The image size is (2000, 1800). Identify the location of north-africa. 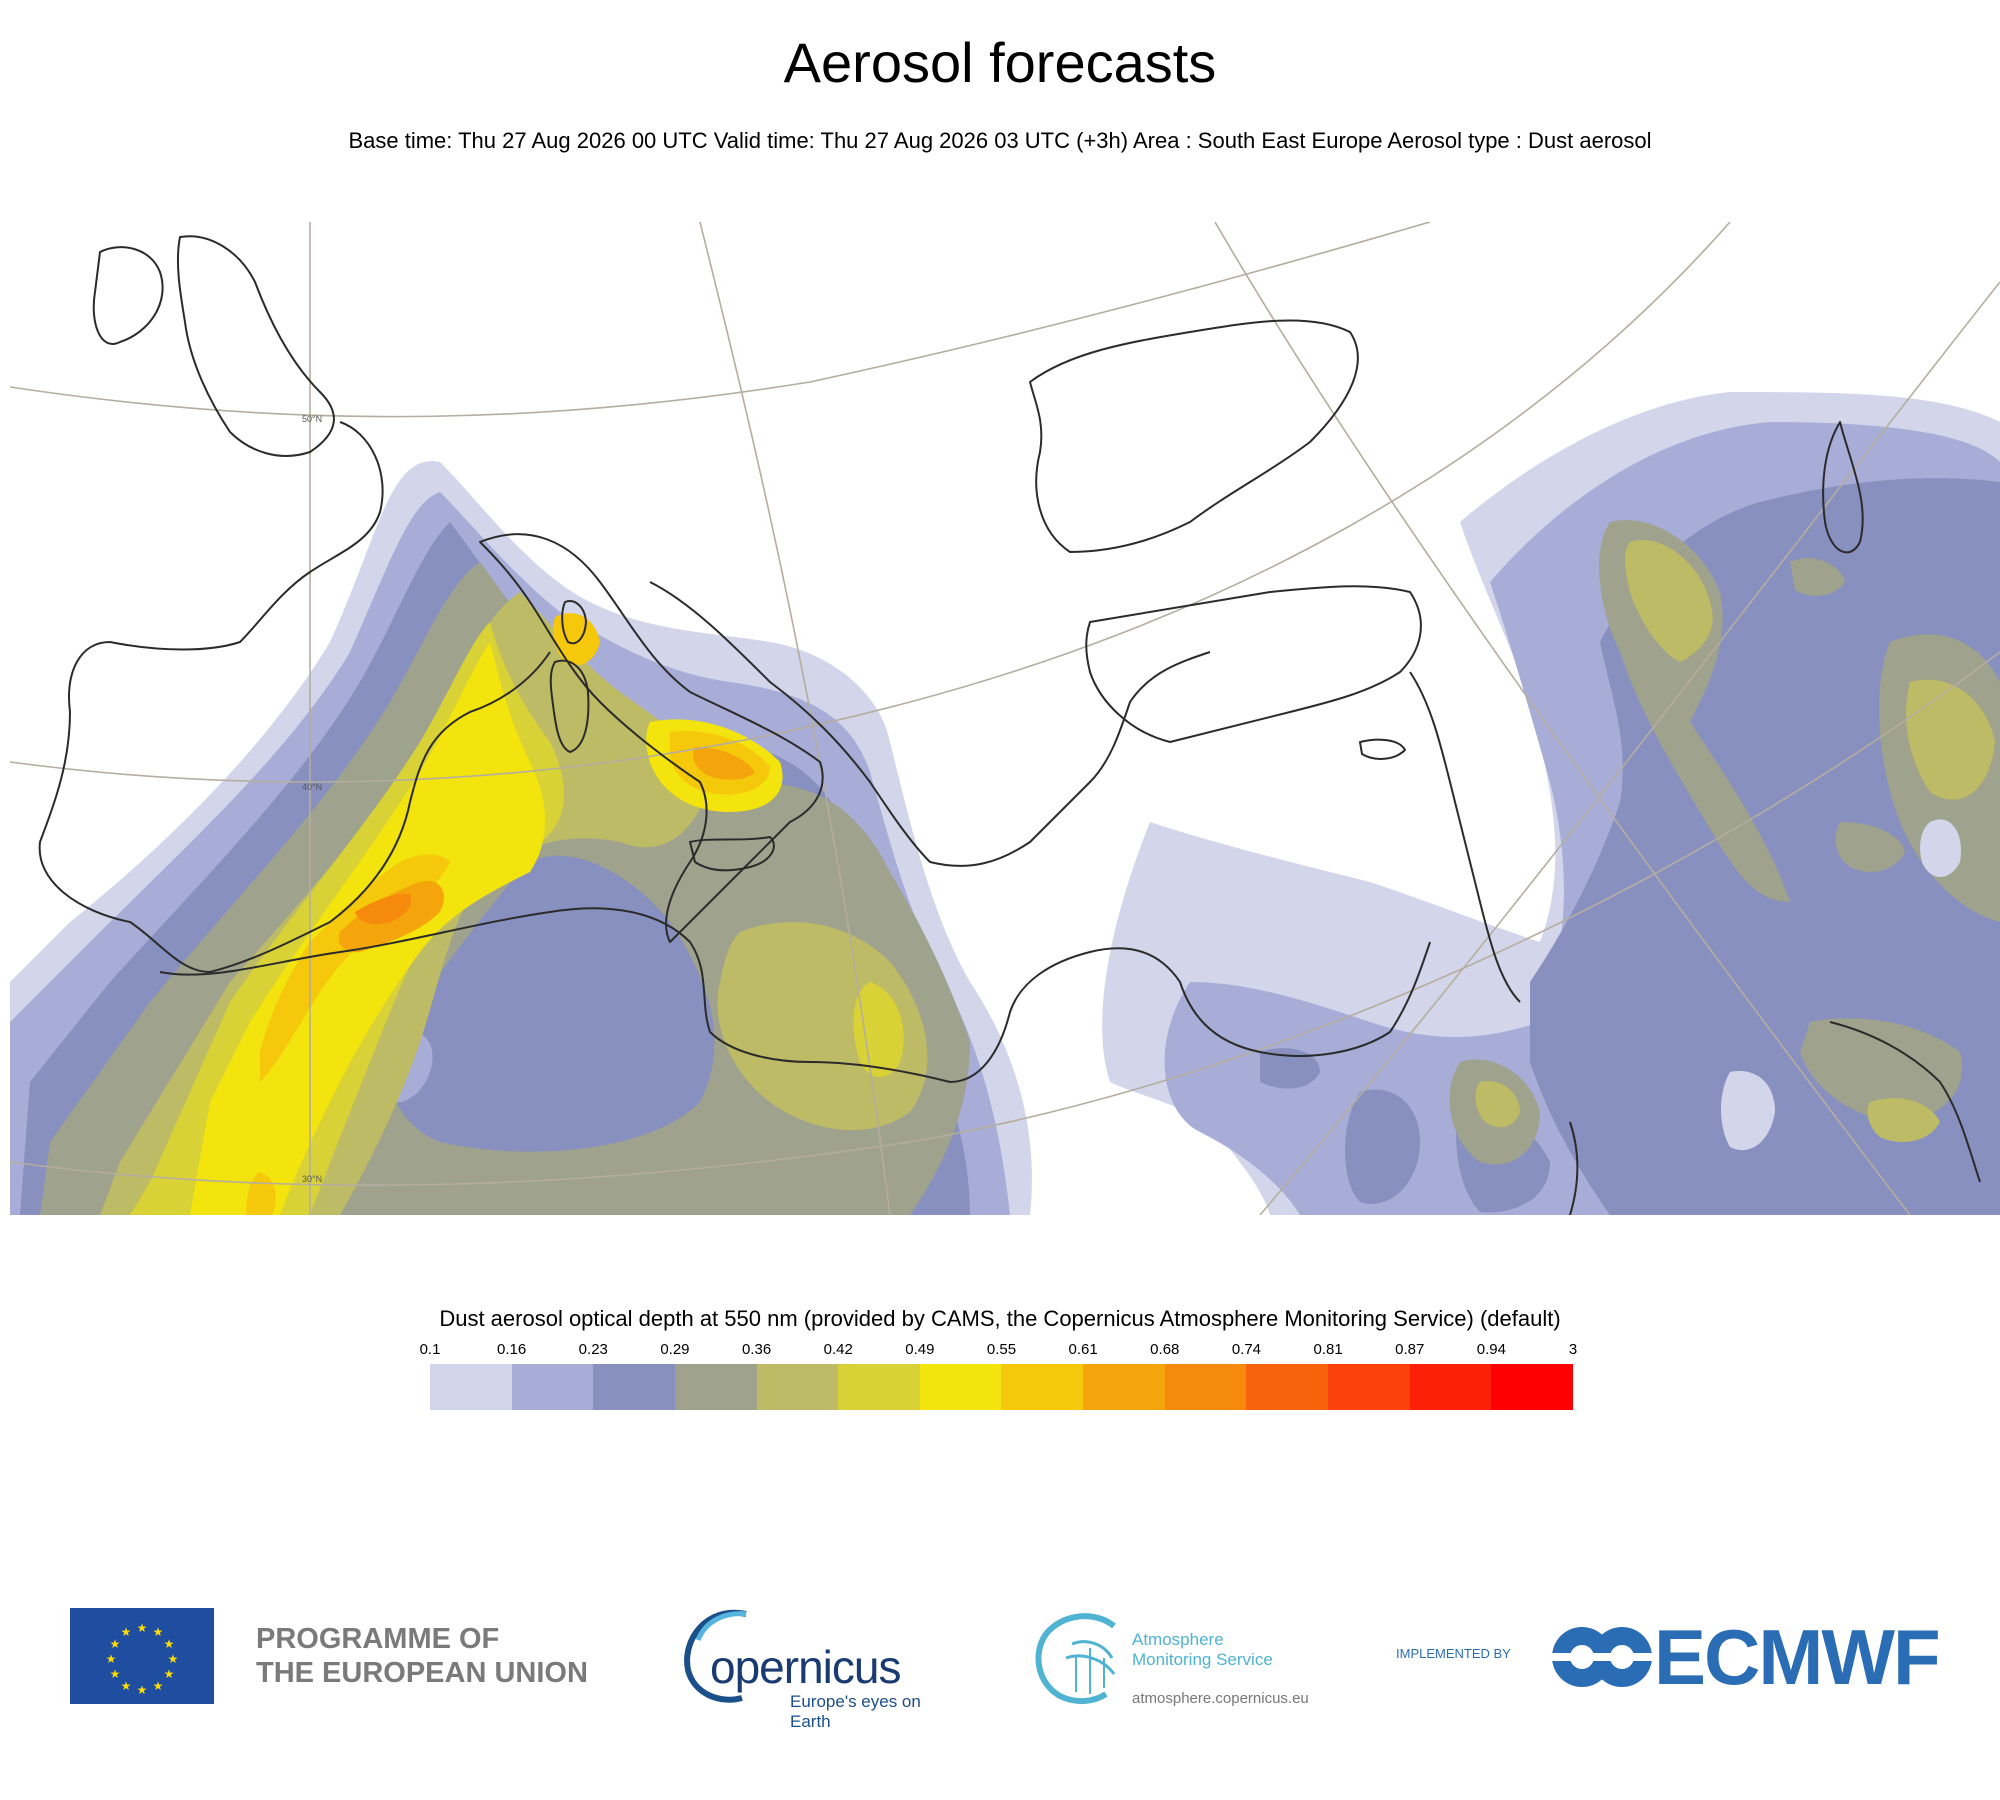
(795, 995).